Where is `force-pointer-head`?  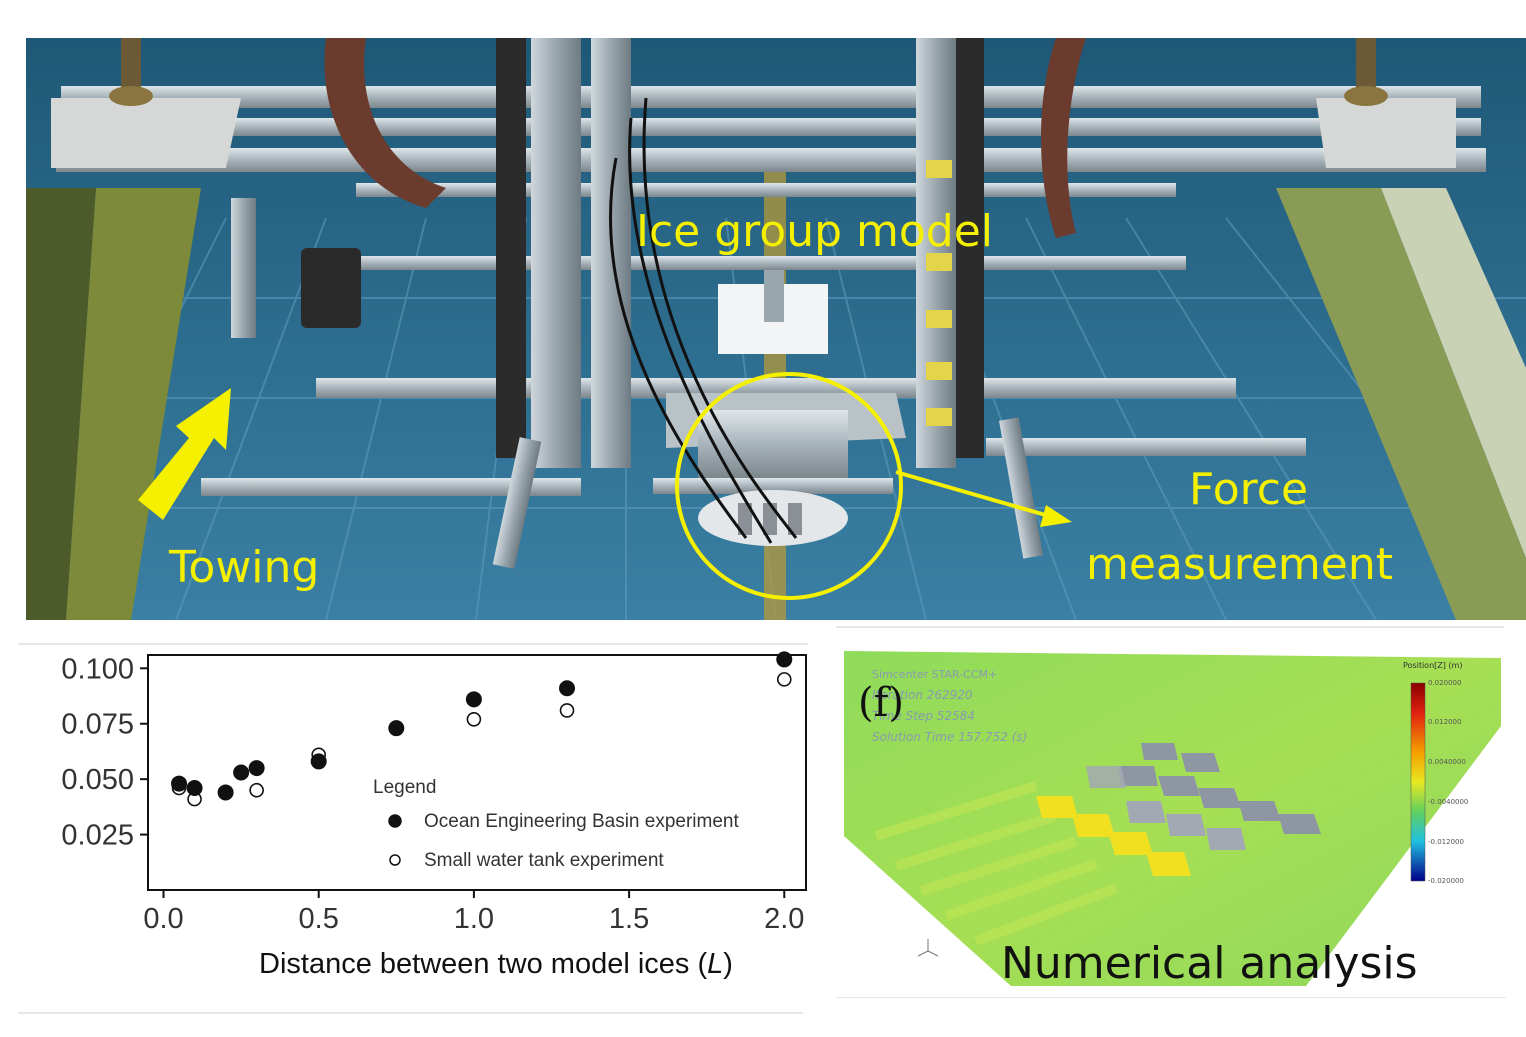 force-pointer-head is located at coordinates (1056, 516).